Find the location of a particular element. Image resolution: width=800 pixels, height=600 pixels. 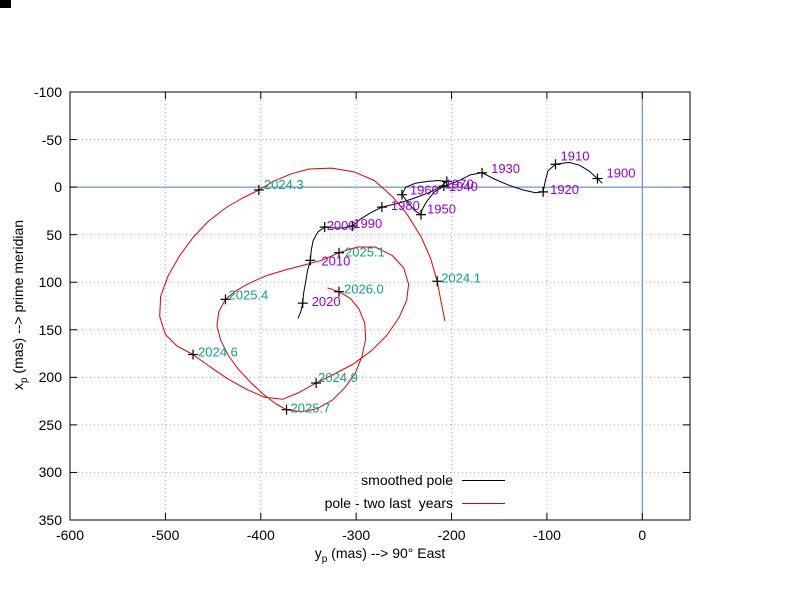

x-tick-label--600: -600 is located at coordinates (70, 535).